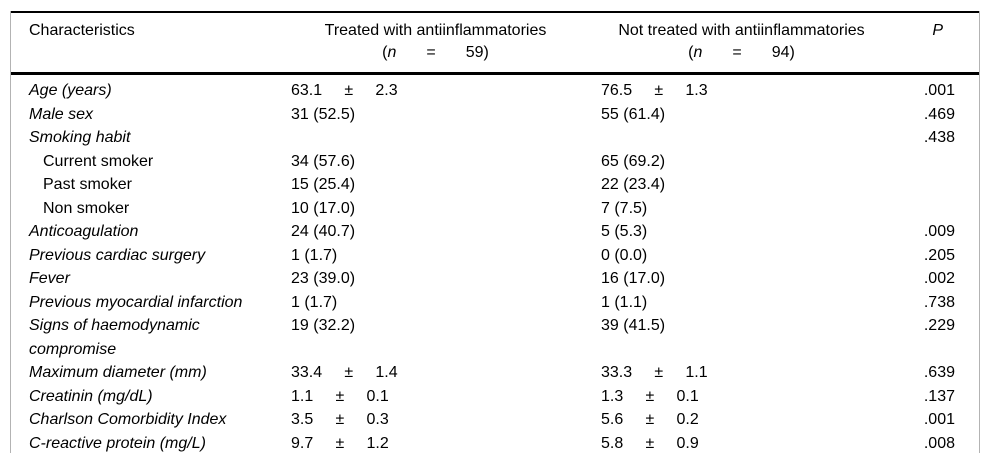  What do you see at coordinates (344, 372) in the screenshot?
I see `treated-value-cell: 33.4 ± 1.4` at bounding box center [344, 372].